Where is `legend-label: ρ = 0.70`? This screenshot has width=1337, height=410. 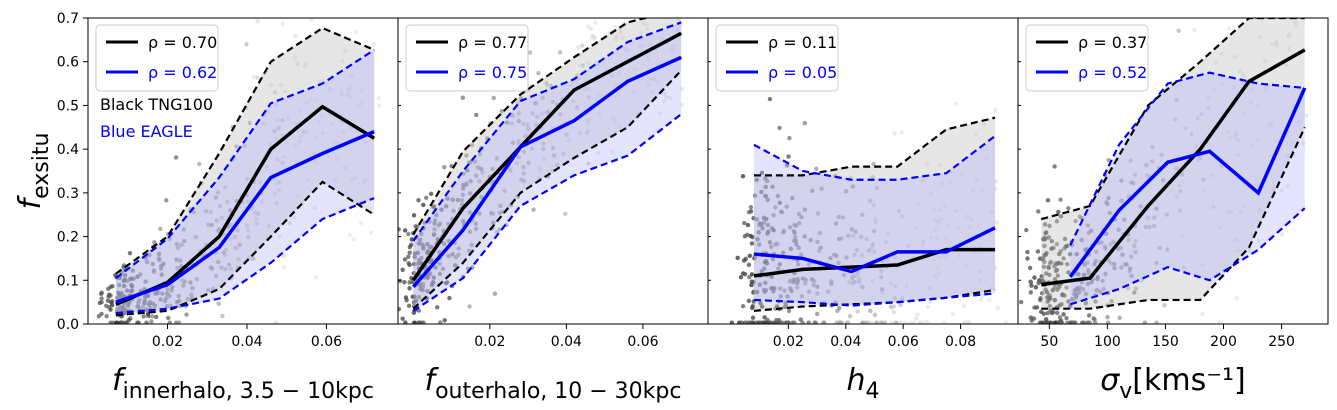 legend-label: ρ = 0.70 is located at coordinates (182, 42).